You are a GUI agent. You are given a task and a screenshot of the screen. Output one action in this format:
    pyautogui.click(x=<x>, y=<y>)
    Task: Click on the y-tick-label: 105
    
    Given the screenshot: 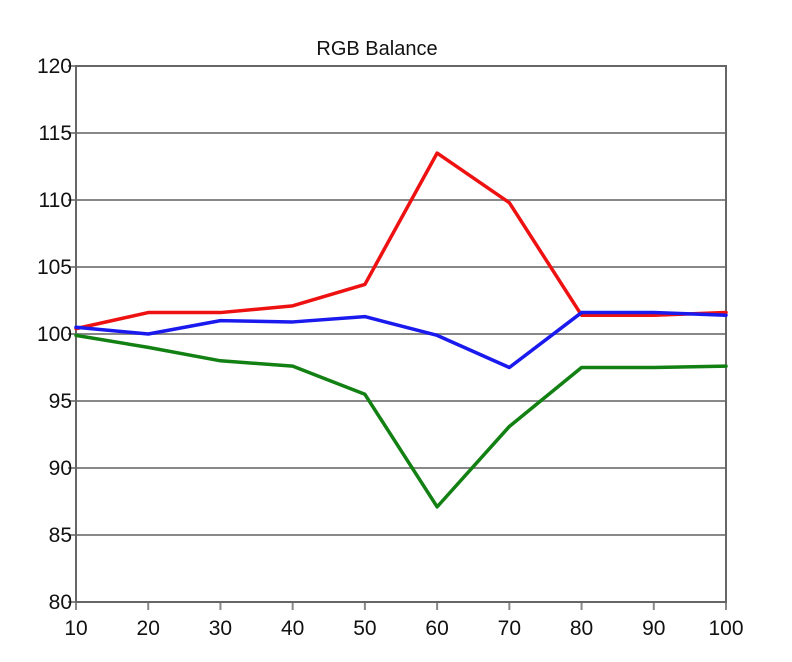 What is the action you would take?
    pyautogui.click(x=54, y=267)
    